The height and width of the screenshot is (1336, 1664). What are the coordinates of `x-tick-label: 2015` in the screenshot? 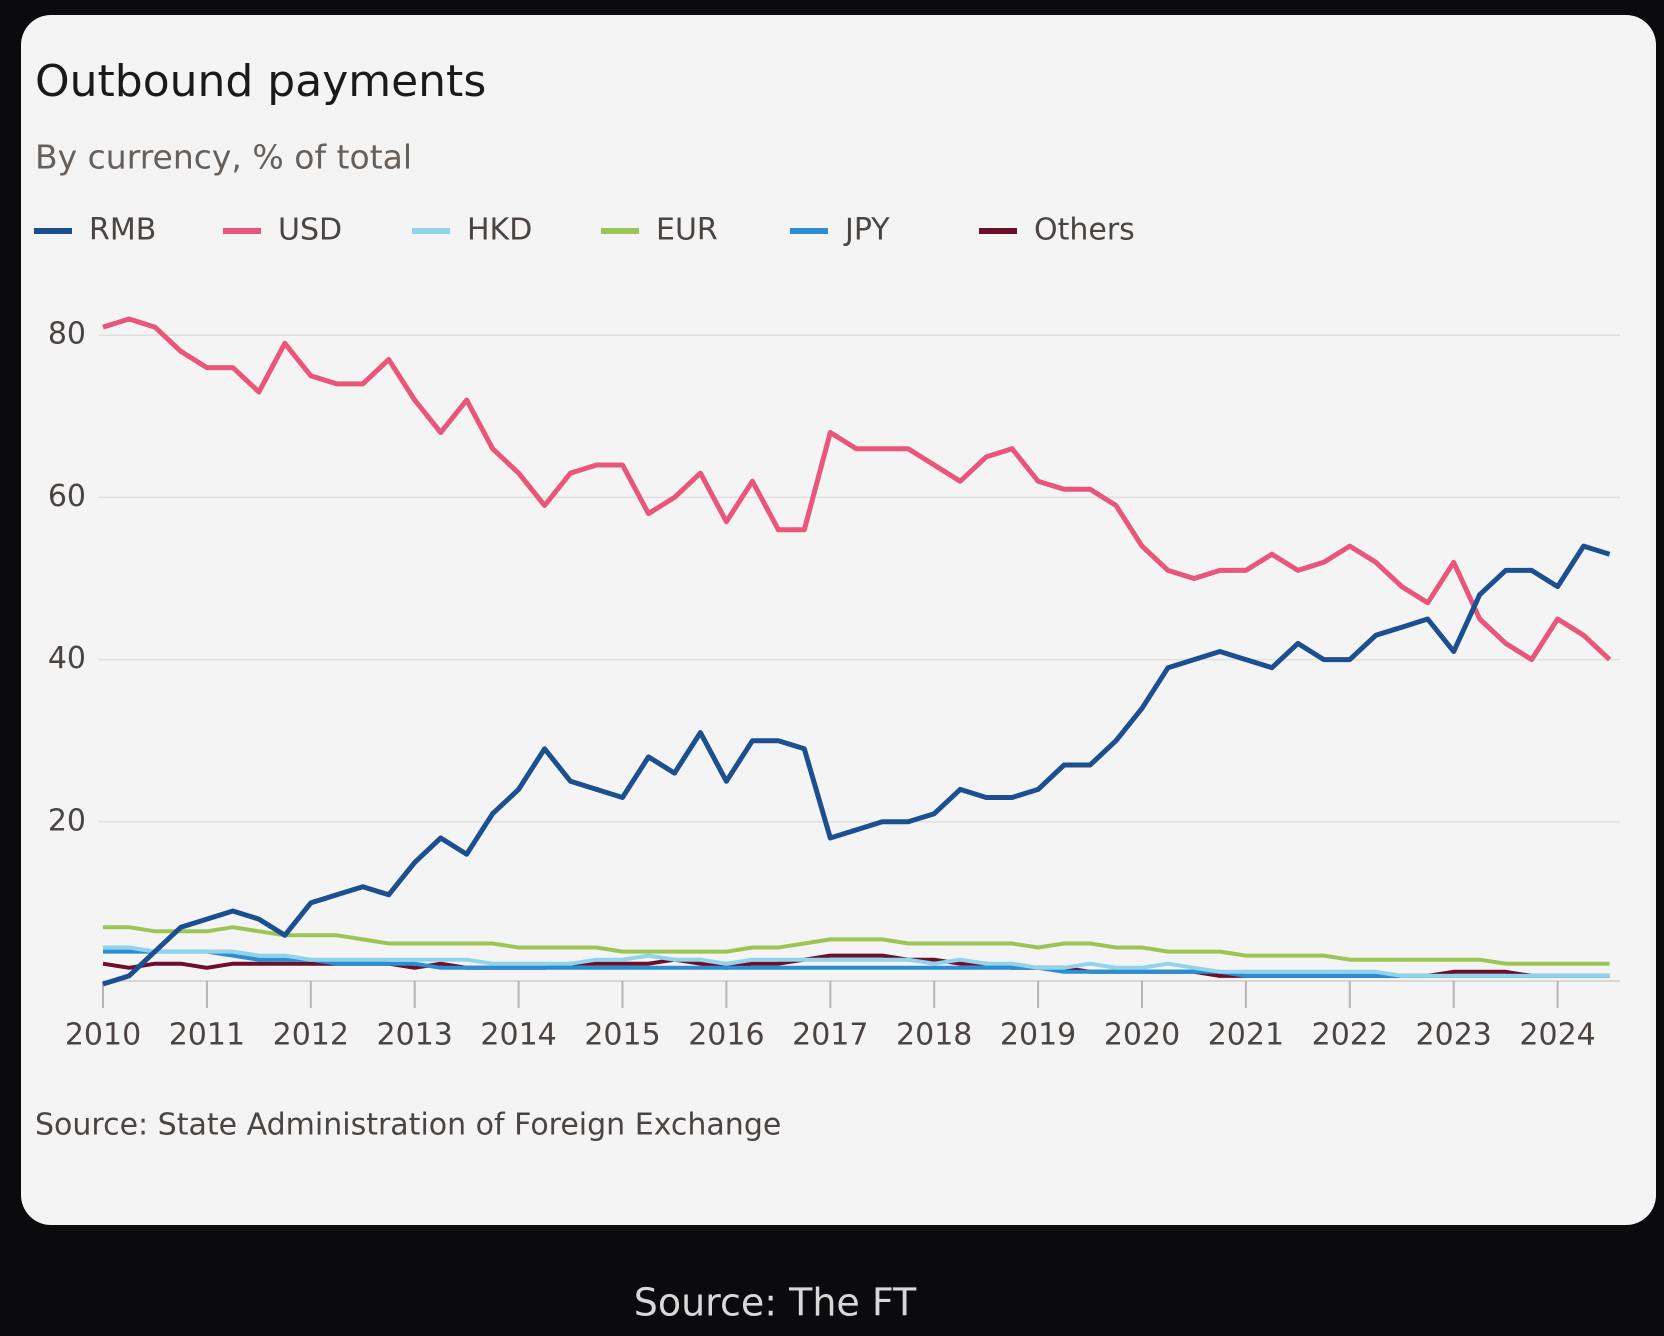 It's located at (622, 1035).